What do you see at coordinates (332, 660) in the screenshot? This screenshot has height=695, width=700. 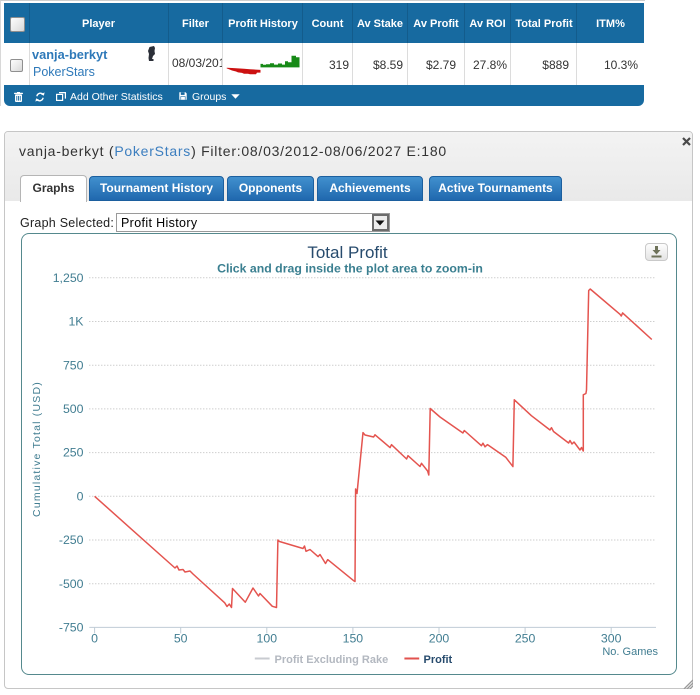 I see `svg-text: Profit Excluding Rake` at bounding box center [332, 660].